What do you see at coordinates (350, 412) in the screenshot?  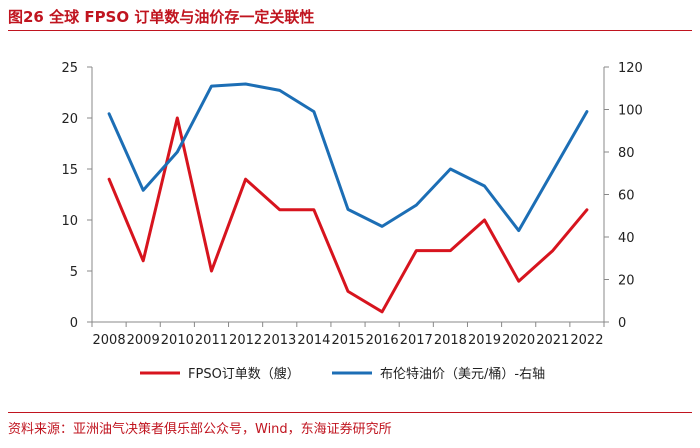 I see `source-rule` at bounding box center [350, 412].